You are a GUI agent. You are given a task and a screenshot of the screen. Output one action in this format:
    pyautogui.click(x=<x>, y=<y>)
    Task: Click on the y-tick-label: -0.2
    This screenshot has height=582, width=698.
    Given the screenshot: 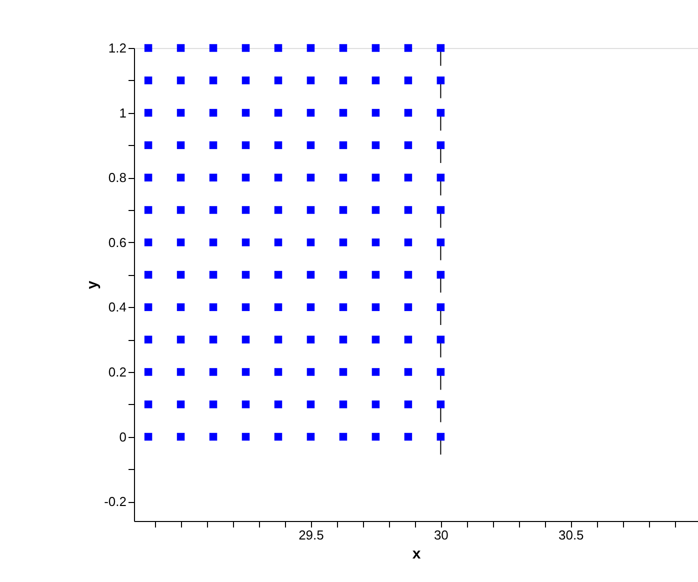 What is the action you would take?
    pyautogui.click(x=115, y=502)
    